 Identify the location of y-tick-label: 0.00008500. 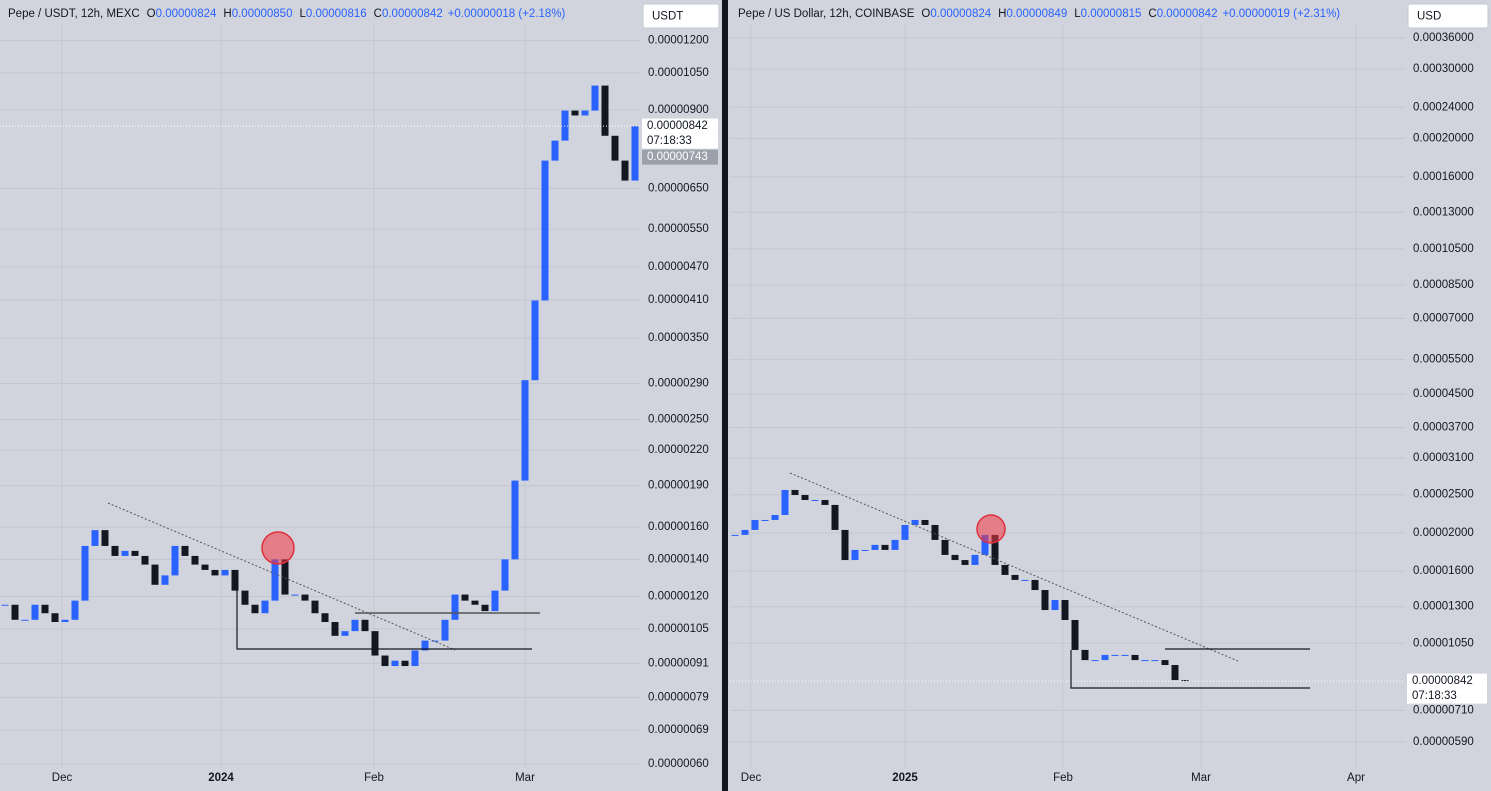
(1443, 285).